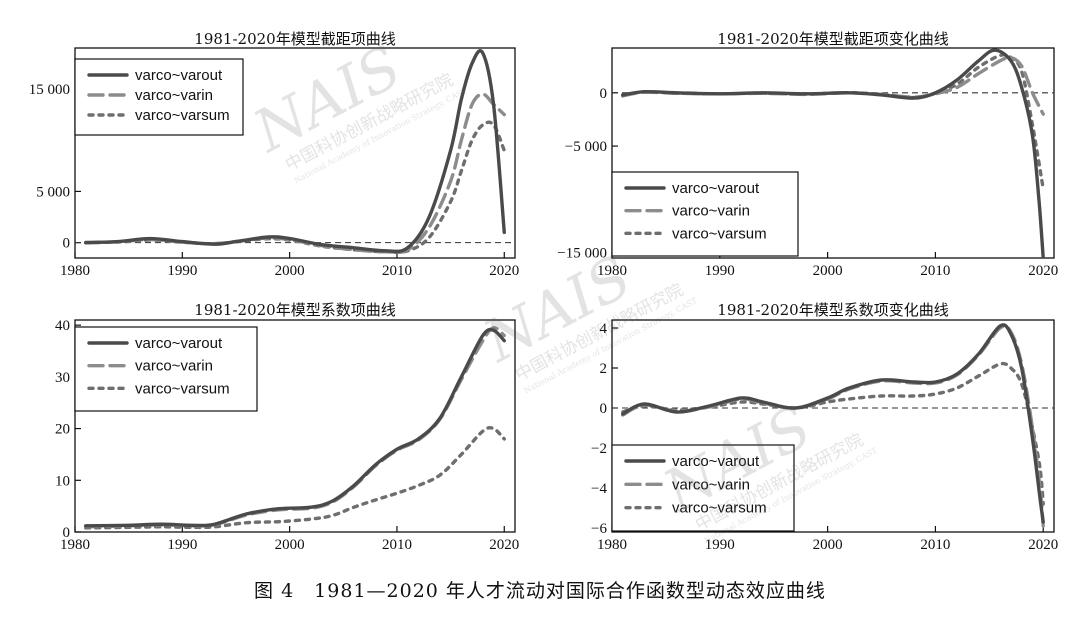 This screenshot has width=1080, height=617. Describe the element at coordinates (832, 310) in the screenshot. I see `panel-title: 1981-2020年模型系数项变化曲线` at that location.